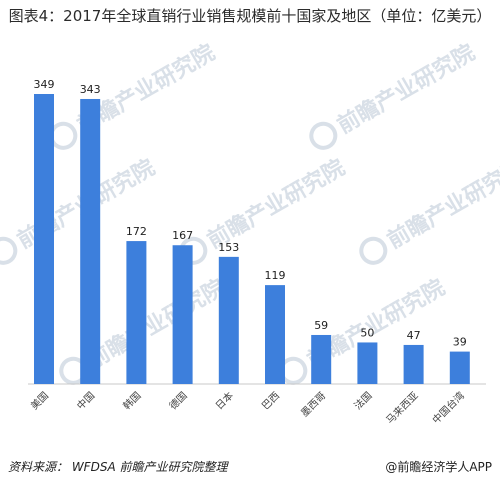 The height and width of the screenshot is (487, 500). What do you see at coordinates (321, 325) in the screenshot?
I see `data-label-7: 59` at bounding box center [321, 325].